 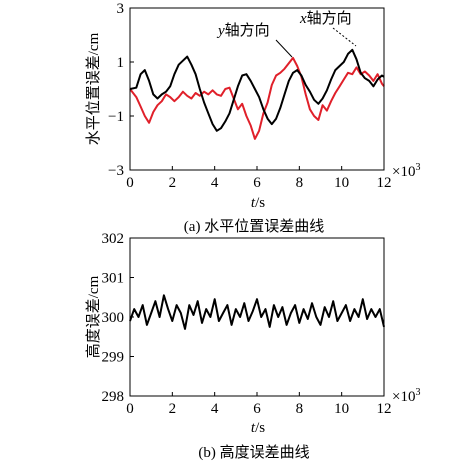 What do you see at coordinates (116, 117) in the screenshot?
I see `y-tick-label: −1` at bounding box center [116, 117].